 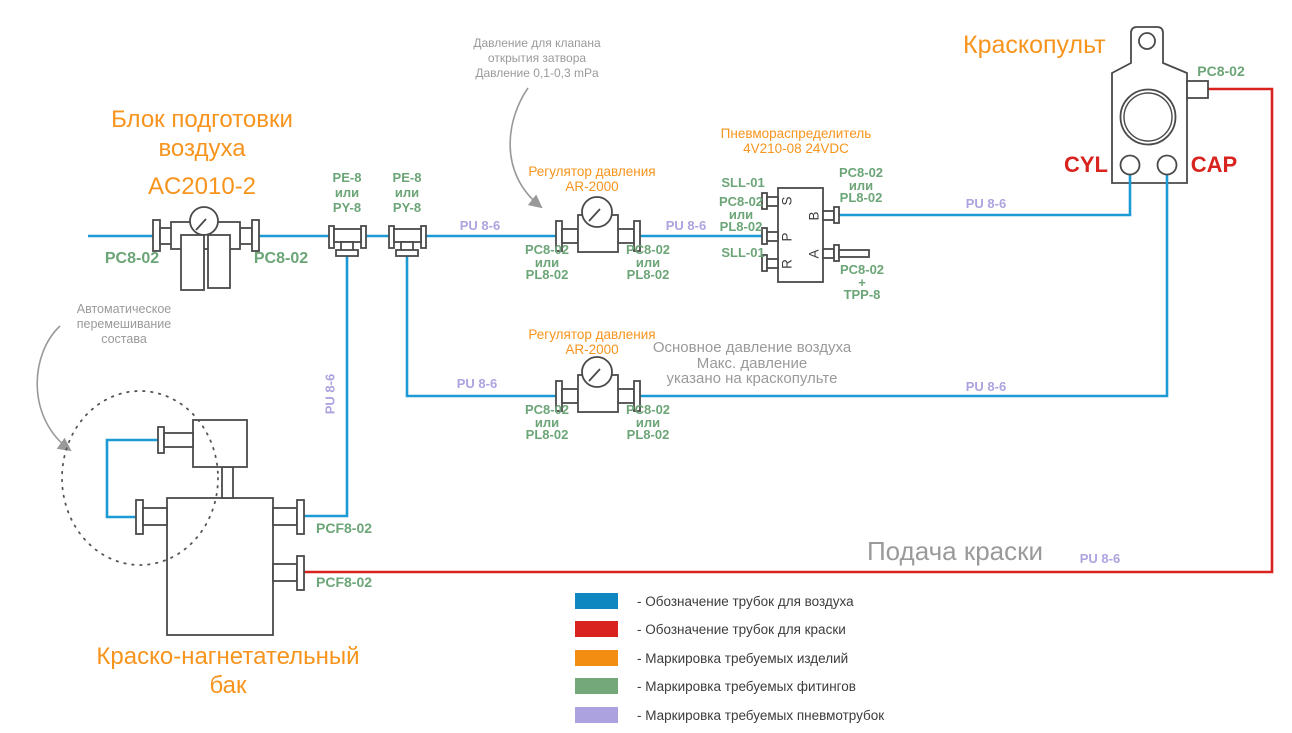 I want to click on legend-label-tubes: - Маркировка требуемых пневмотрубок, so click(x=761, y=715).